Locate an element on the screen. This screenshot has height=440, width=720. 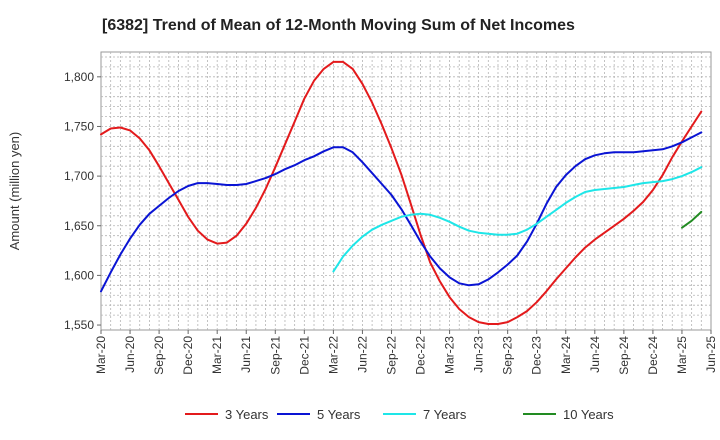
x-tick-label: Sep-23 is located at coordinates (508, 355).